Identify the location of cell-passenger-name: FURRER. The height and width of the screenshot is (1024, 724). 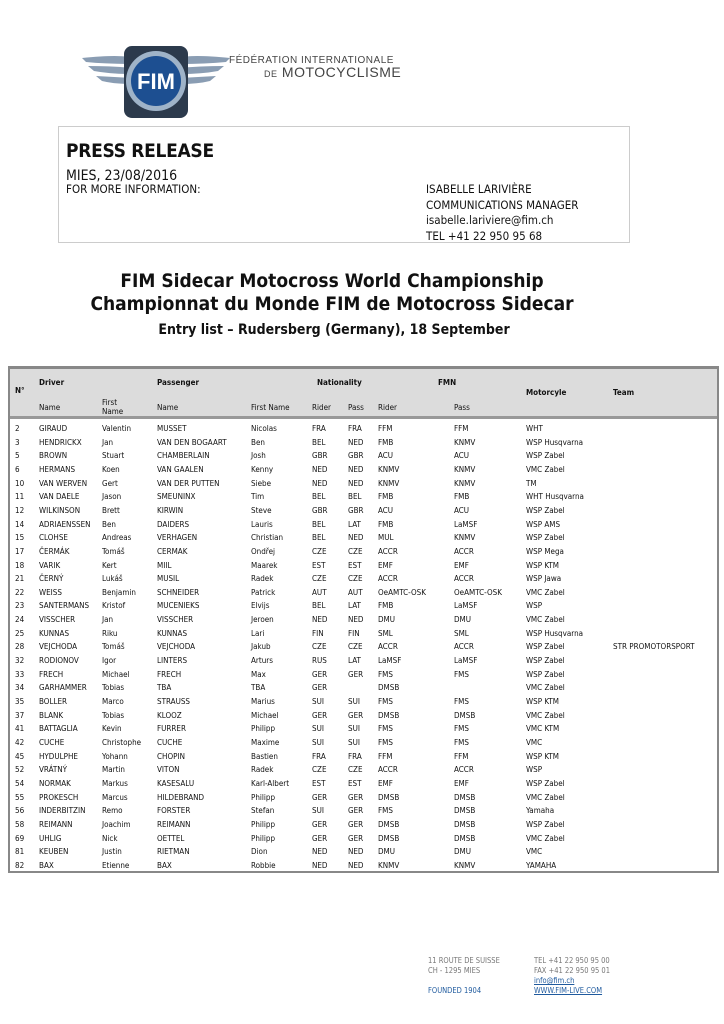
(171, 729).